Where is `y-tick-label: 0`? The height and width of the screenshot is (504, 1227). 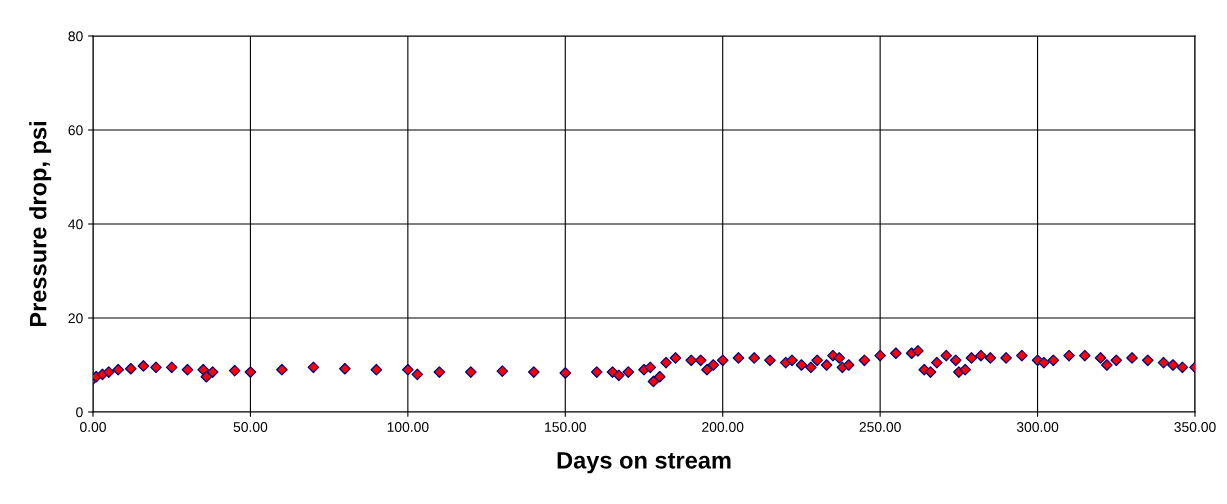
y-tick-label: 0 is located at coordinates (79, 412).